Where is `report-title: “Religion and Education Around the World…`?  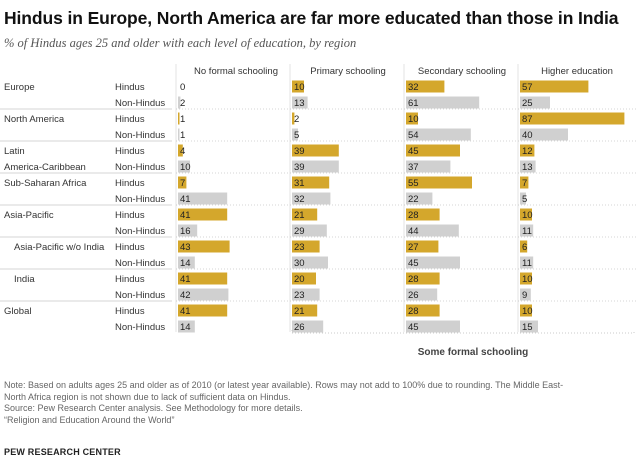
report-title: “Religion and Education Around the World… is located at coordinates (89, 419).